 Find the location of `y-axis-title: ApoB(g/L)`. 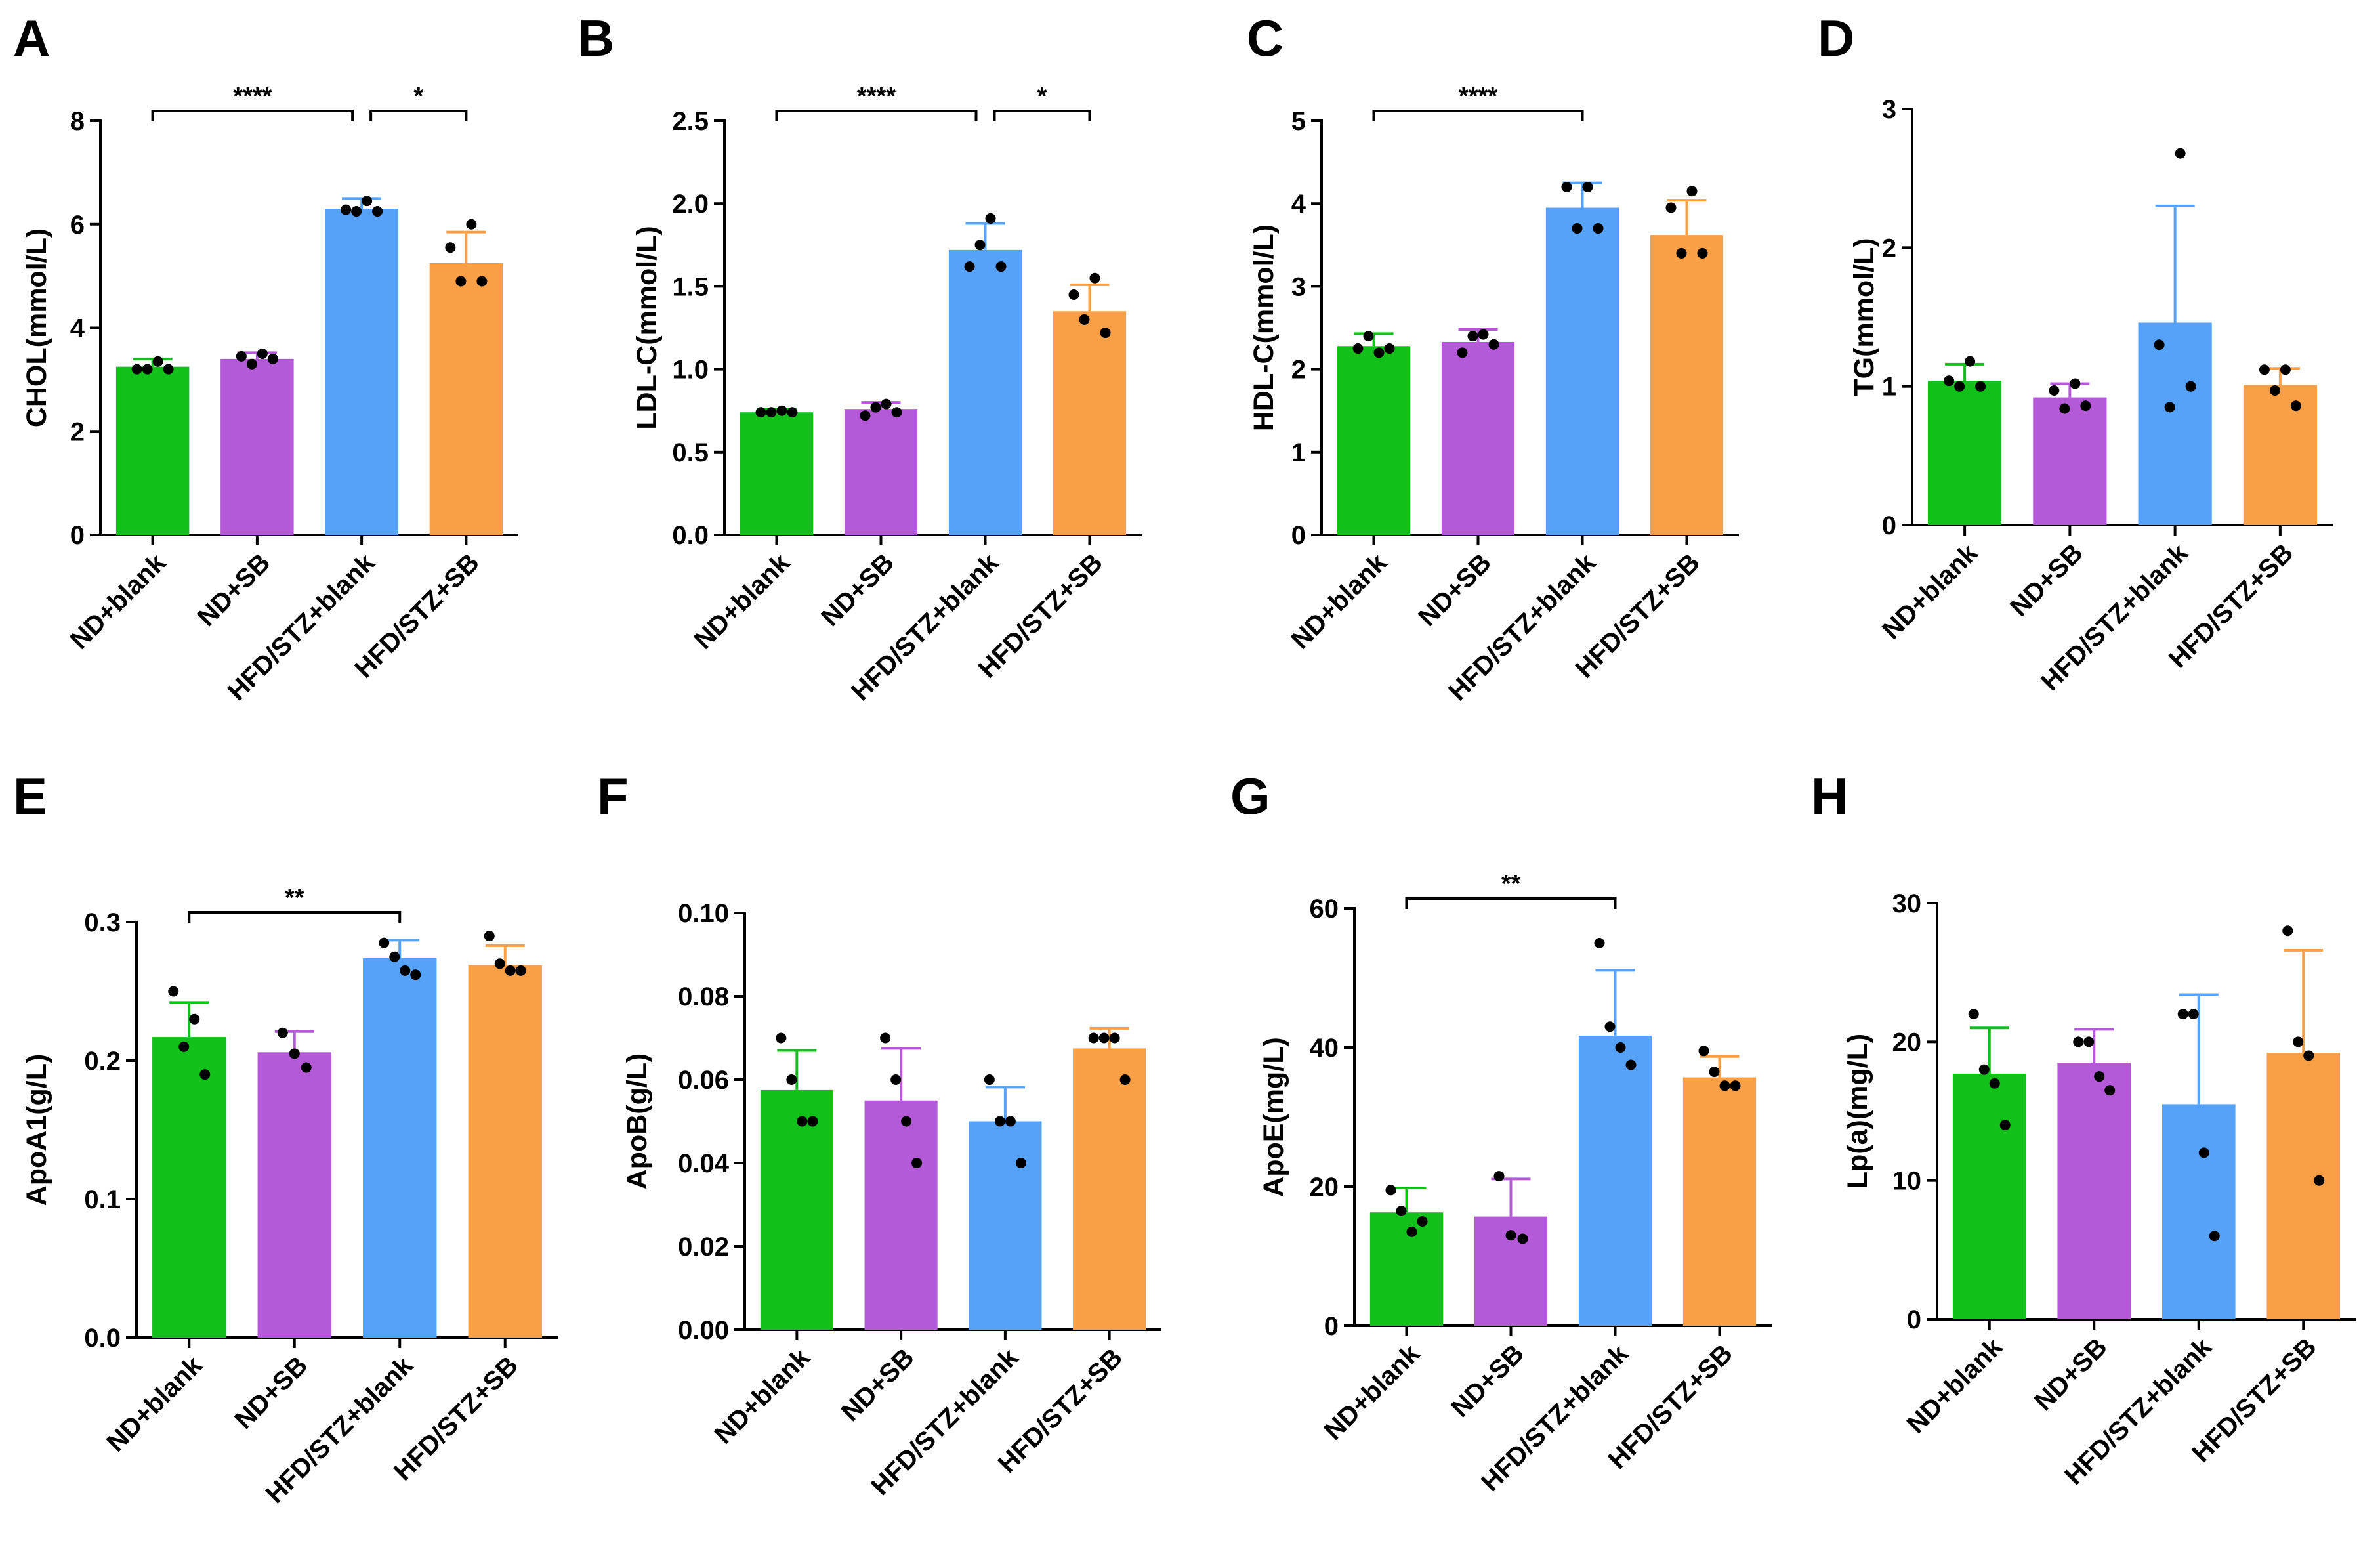

y-axis-title: ApoB(g/L) is located at coordinates (637, 1121).